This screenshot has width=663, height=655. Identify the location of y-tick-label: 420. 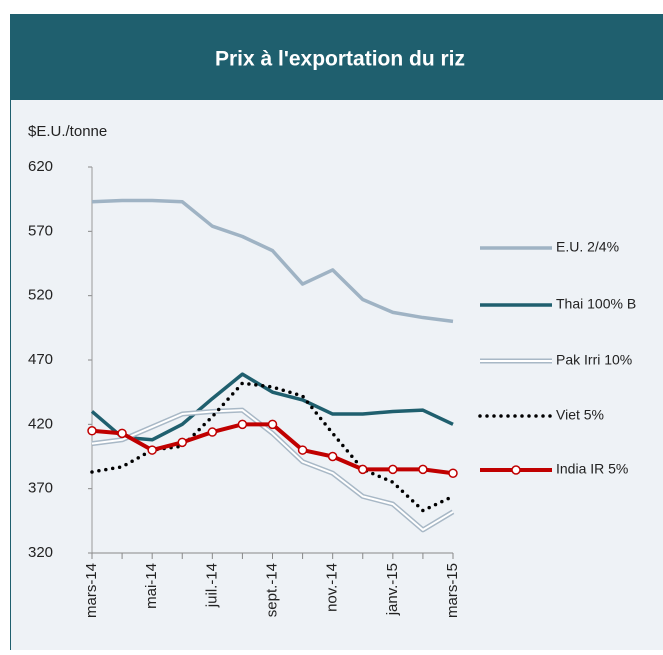
(40, 423).